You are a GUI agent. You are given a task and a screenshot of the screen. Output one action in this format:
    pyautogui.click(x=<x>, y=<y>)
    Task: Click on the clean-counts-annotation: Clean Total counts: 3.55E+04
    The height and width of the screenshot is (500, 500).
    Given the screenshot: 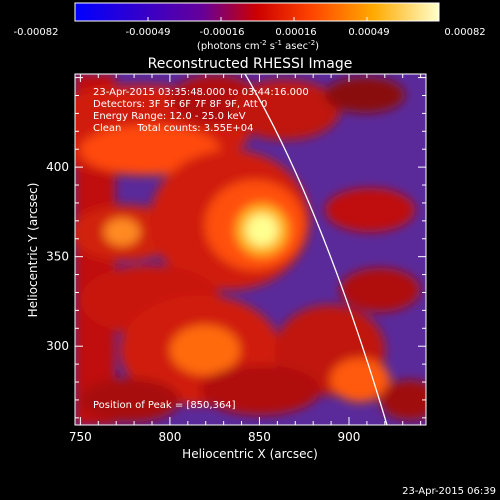 What is the action you would take?
    pyautogui.click(x=173, y=128)
    